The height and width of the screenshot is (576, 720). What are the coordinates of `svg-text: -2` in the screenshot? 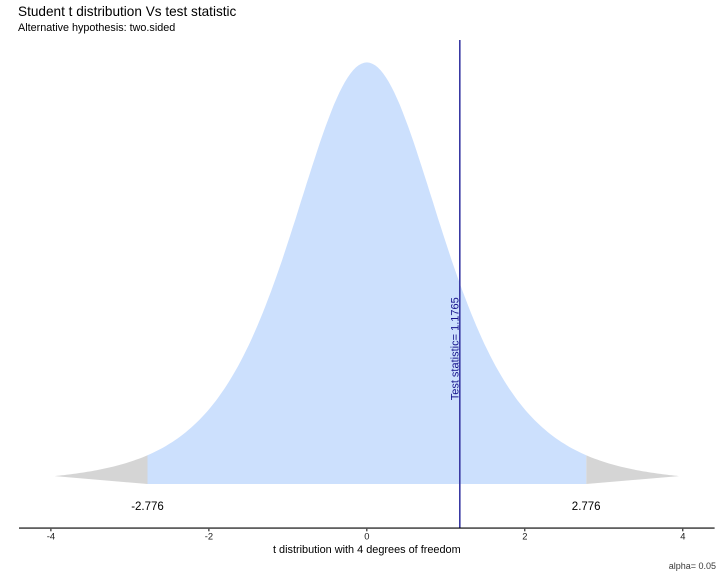 It's located at (209, 536).